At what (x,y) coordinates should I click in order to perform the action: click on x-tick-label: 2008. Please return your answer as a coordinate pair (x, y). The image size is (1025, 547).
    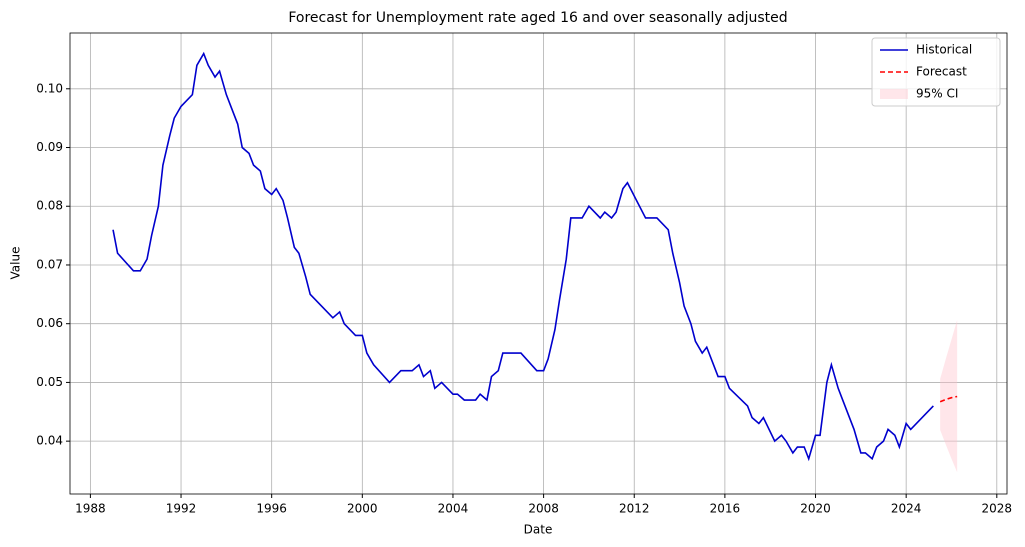
    Looking at the image, I should click on (543, 509).